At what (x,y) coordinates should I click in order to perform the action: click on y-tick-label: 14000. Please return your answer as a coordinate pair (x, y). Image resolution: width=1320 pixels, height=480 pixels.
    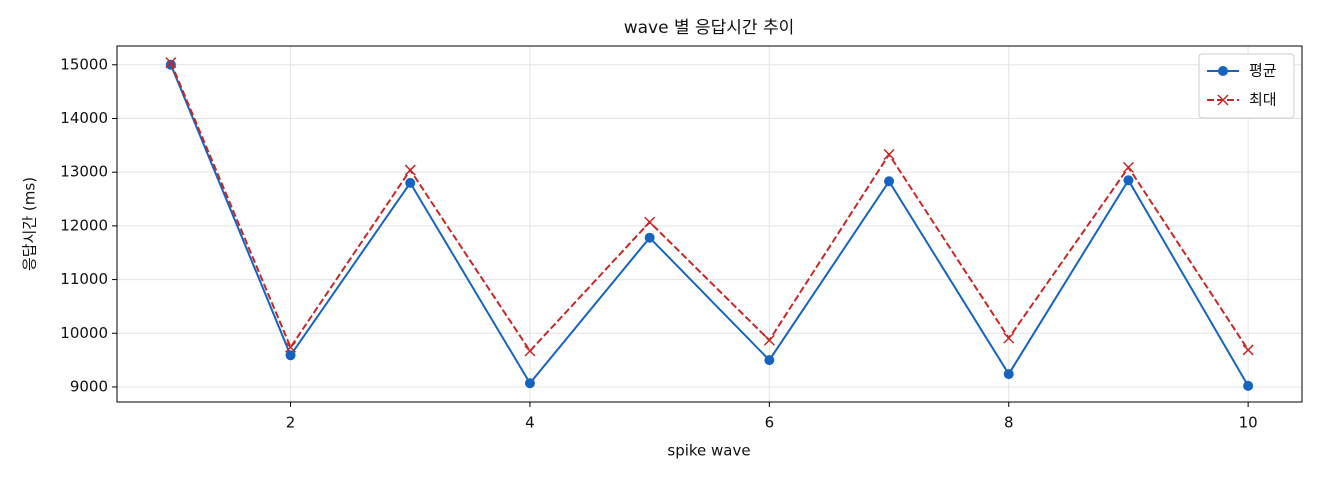
    Looking at the image, I should click on (84, 118).